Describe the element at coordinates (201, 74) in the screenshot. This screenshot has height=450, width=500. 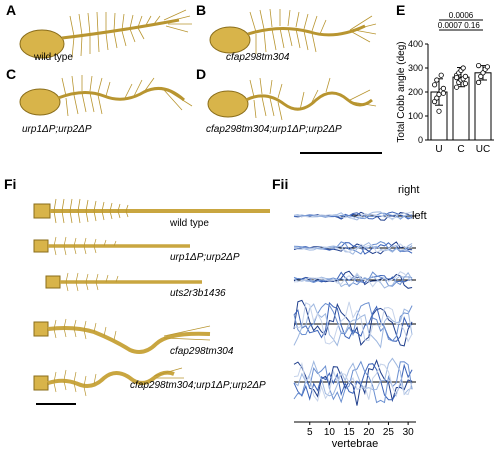
I see `panel-letter-d: D` at that location.